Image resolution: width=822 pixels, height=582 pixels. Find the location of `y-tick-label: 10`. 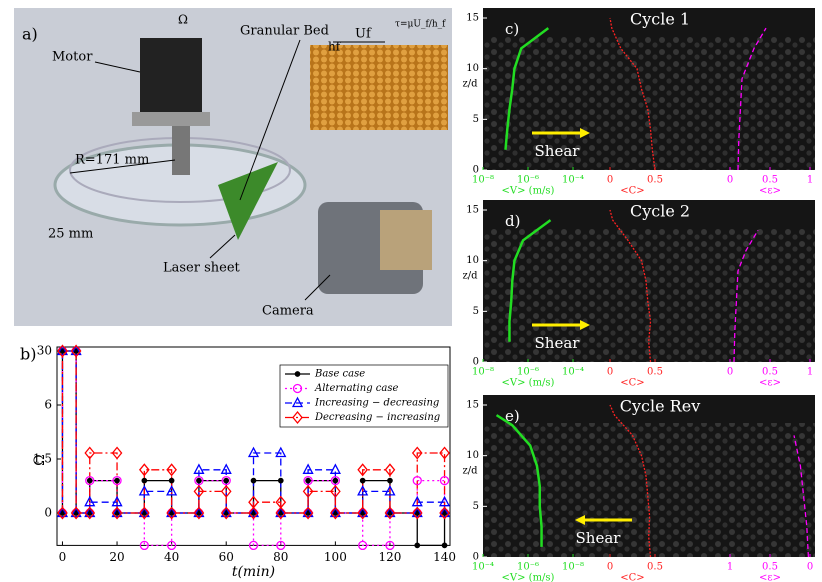

y-tick-label: 10 is located at coordinates (472, 260).